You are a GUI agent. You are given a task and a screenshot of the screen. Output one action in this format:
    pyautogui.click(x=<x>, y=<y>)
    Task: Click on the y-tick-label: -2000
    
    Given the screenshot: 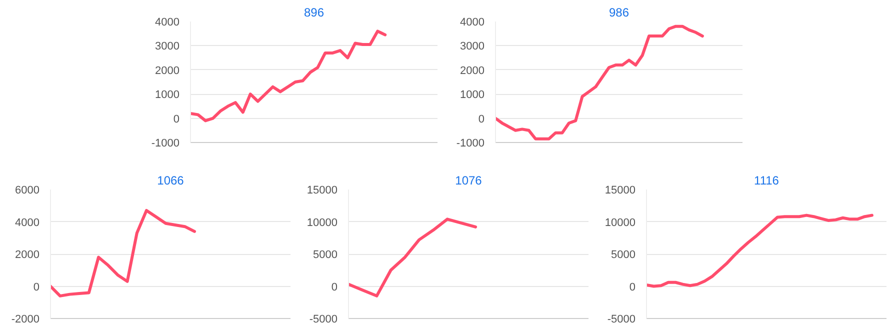 What is the action you would take?
    pyautogui.click(x=25, y=320)
    